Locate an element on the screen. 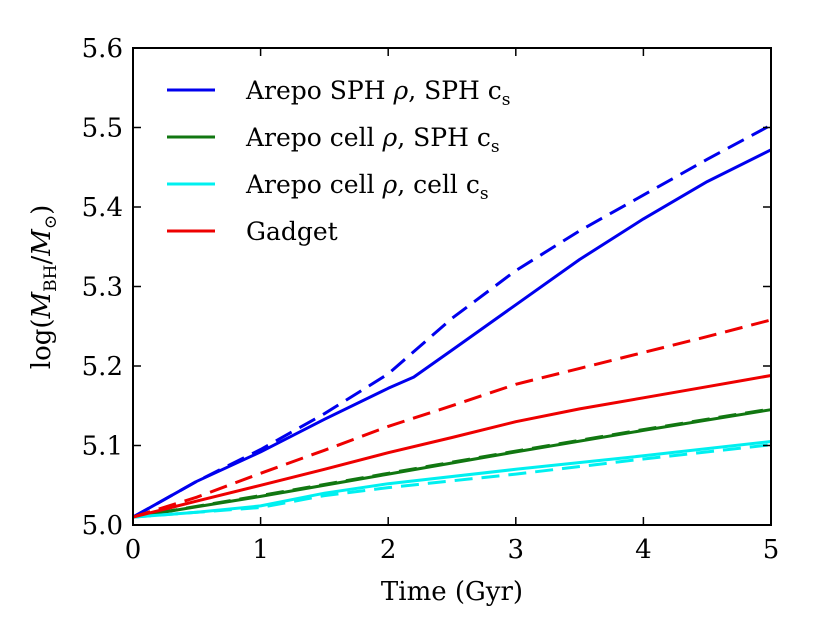 The height and width of the screenshot is (626, 830). legend-label-gadget: Gadget is located at coordinates (292, 231).